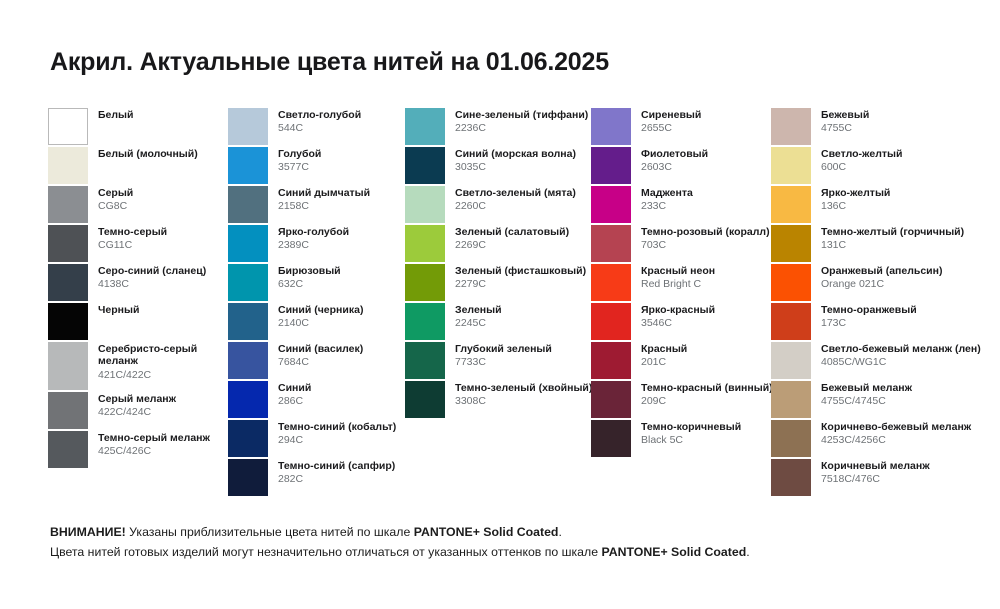 The height and width of the screenshot is (609, 1000). Describe the element at coordinates (681, 205) in the screenshot. I see `swatch-row: Маджента 233C` at that location.